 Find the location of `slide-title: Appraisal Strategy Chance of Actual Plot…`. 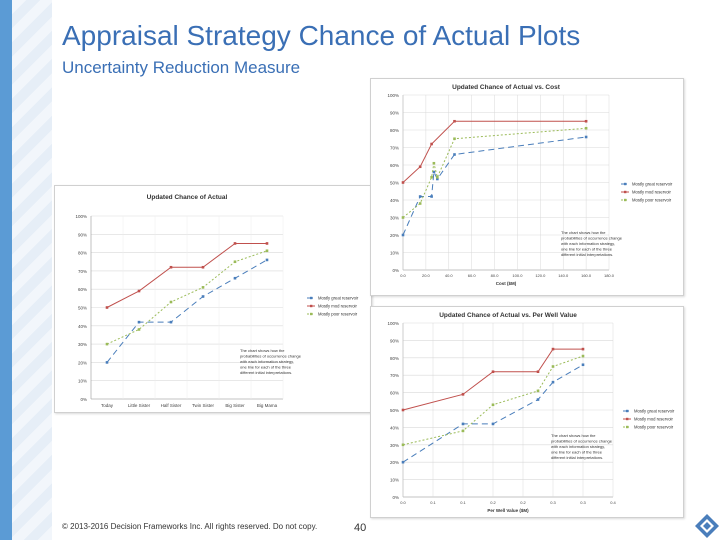

slide-title: Appraisal Strategy Chance of Actual Plot… is located at coordinates (321, 35).